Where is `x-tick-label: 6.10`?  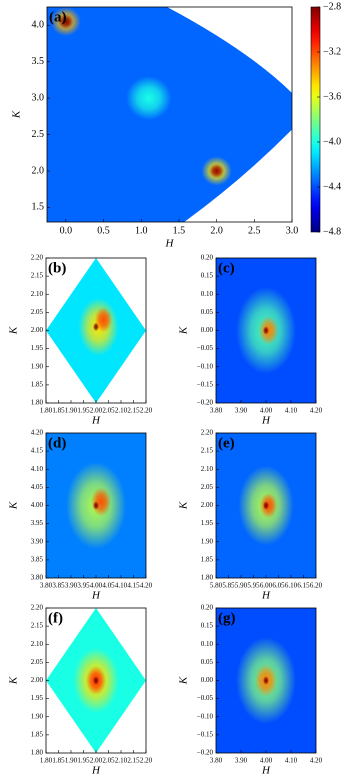
x-tick-label: 6.10 is located at coordinates (291, 586).